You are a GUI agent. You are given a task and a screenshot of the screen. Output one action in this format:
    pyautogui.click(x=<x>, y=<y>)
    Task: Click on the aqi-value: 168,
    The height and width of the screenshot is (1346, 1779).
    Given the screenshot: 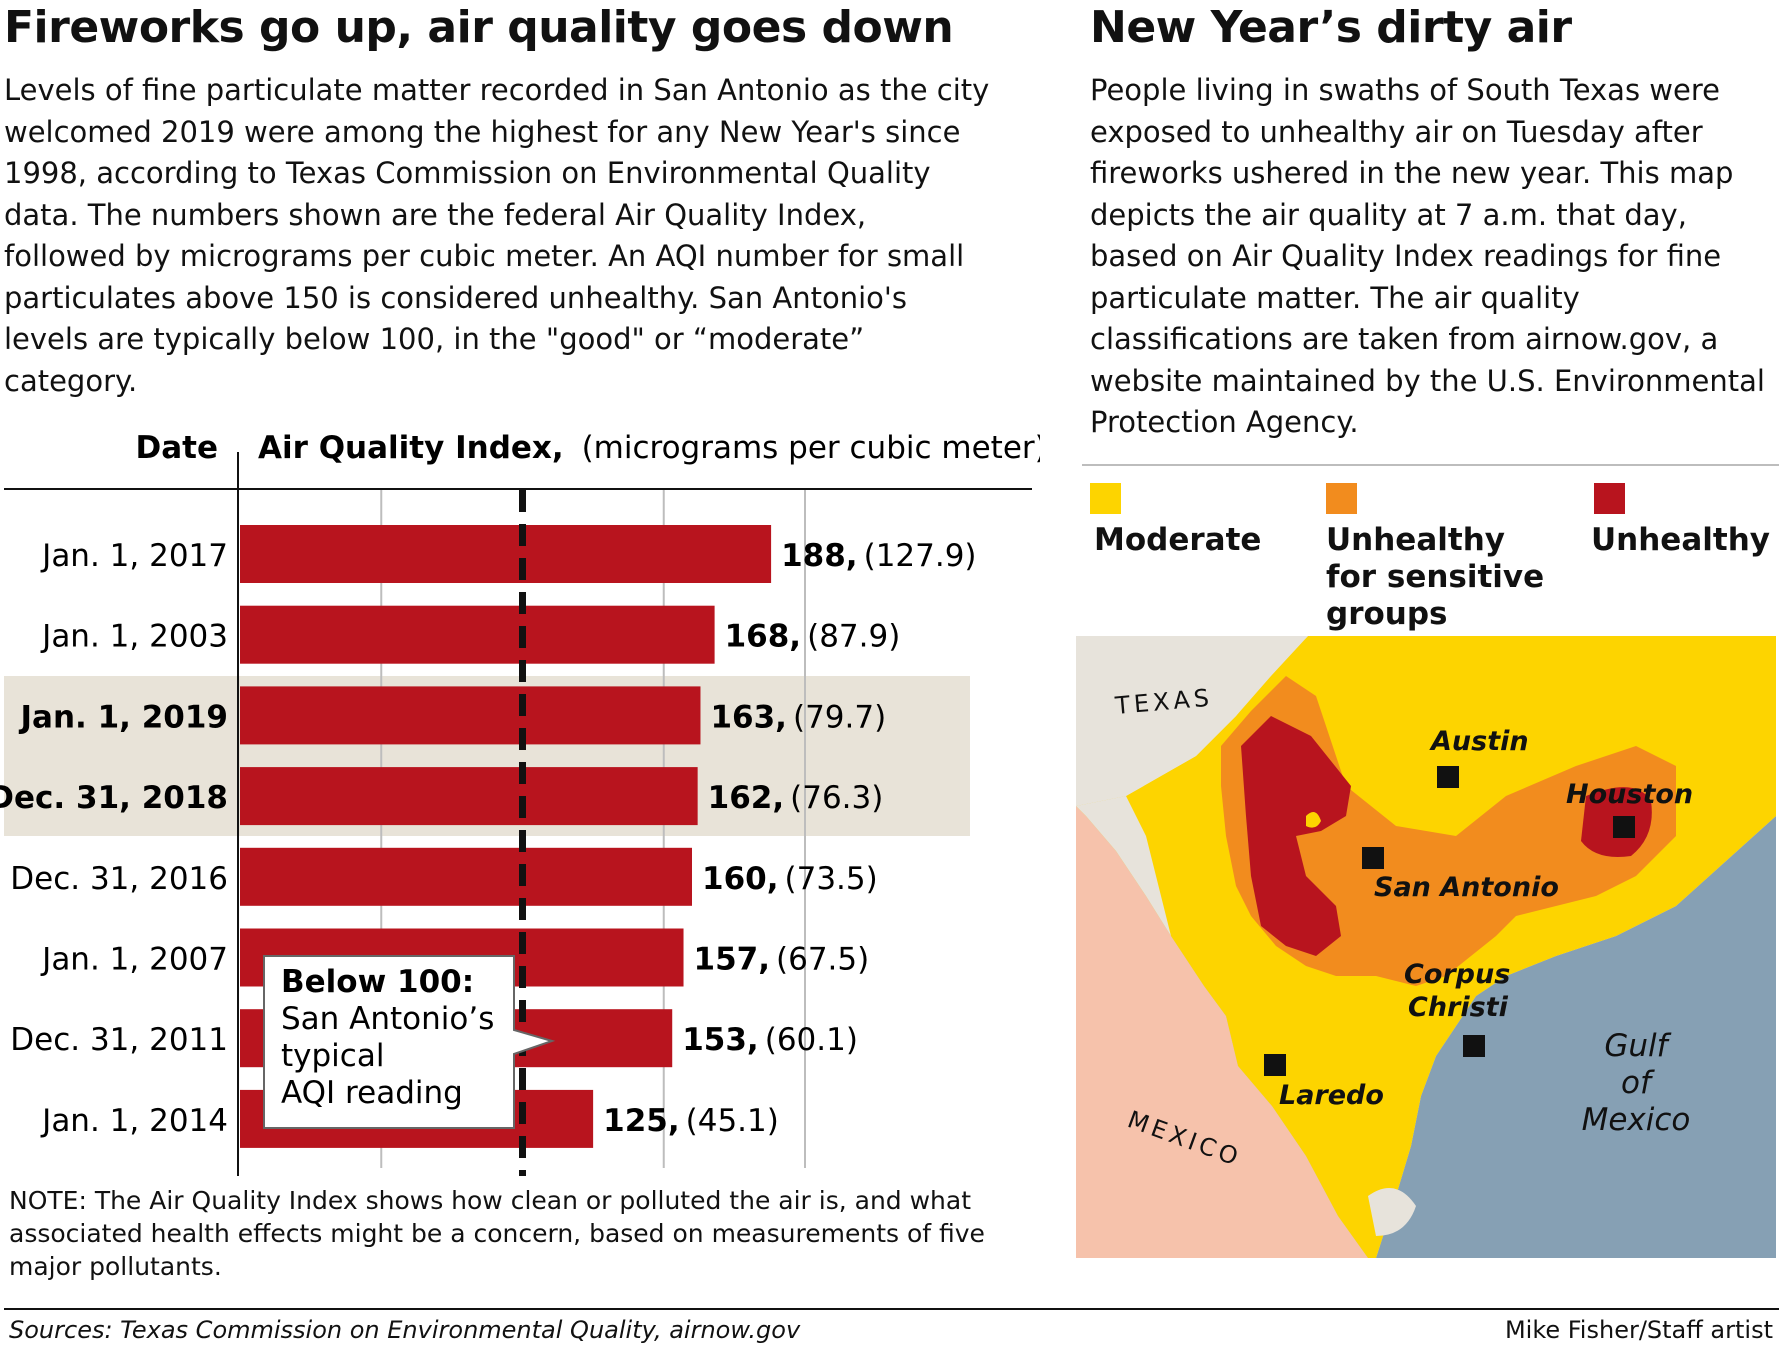 What is the action you would take?
    pyautogui.click(x=763, y=637)
    